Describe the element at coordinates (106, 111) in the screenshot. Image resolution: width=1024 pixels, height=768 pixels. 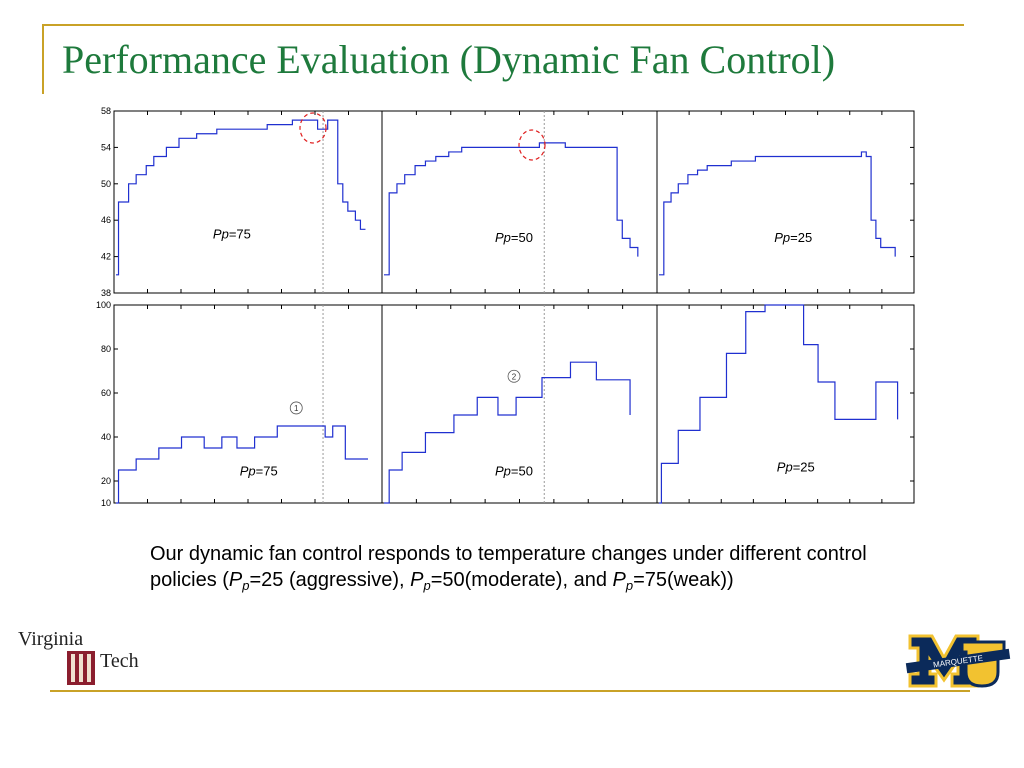
I see `y-tick-label: 58` at that location.